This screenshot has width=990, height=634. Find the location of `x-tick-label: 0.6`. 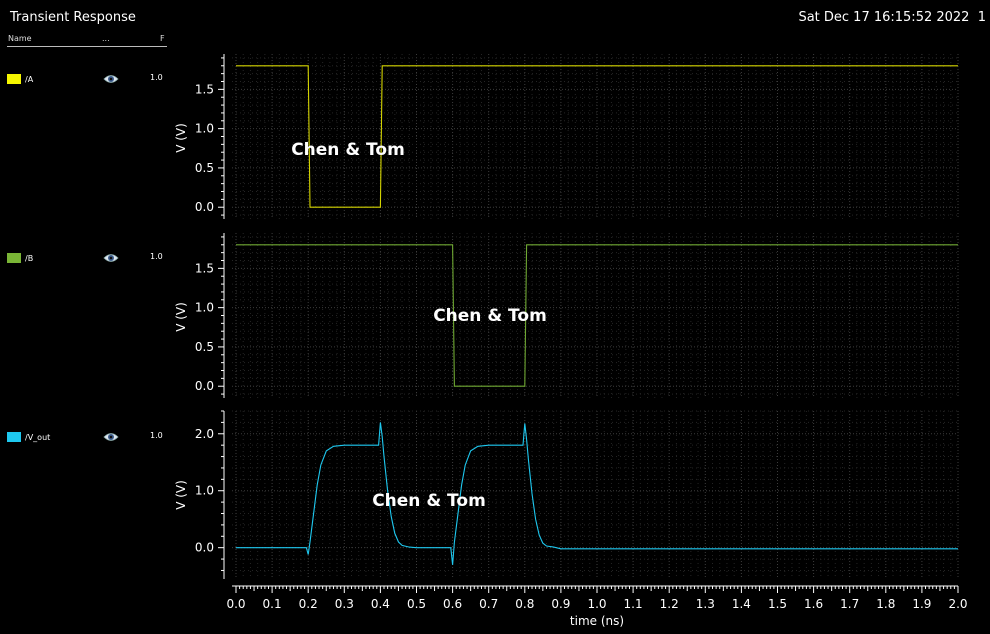

x-tick-label: 0.6 is located at coordinates (452, 604).